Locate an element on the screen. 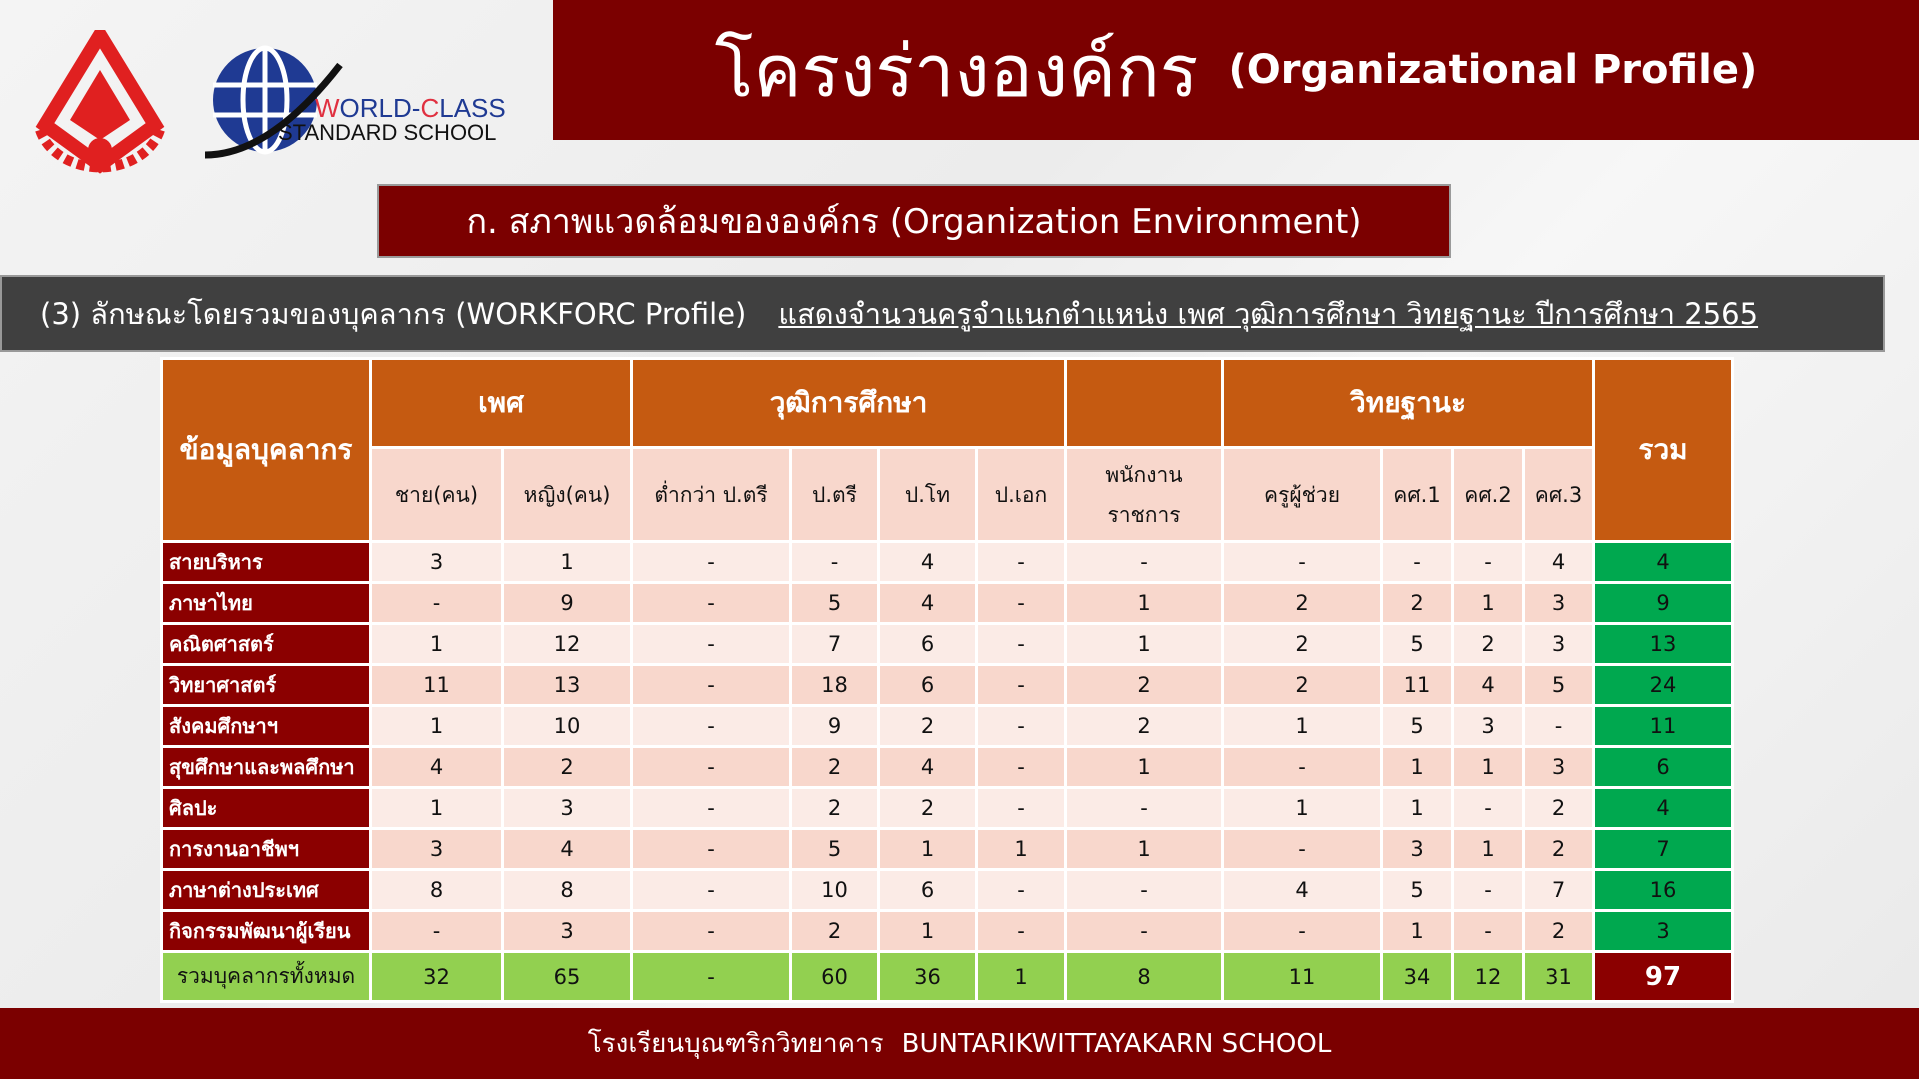 This screenshot has width=1919, height=1079. row-total: 13 is located at coordinates (1663, 644).